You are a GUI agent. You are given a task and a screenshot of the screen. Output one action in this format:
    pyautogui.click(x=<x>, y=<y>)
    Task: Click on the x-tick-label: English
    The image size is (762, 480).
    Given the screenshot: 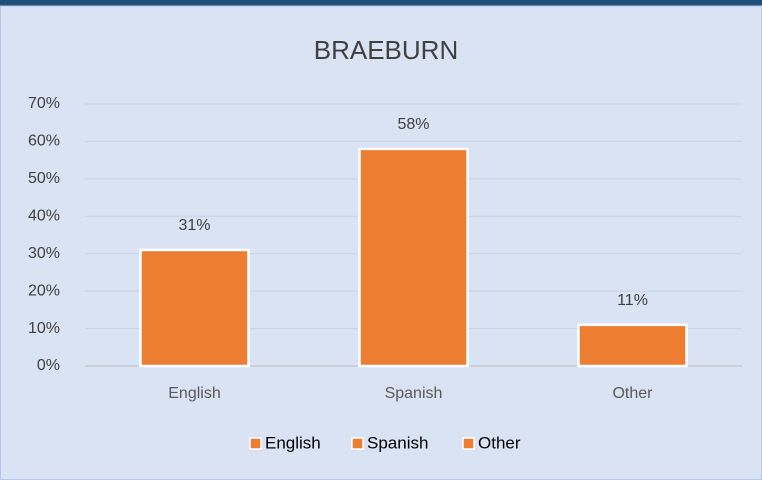 What is the action you would take?
    pyautogui.click(x=194, y=393)
    